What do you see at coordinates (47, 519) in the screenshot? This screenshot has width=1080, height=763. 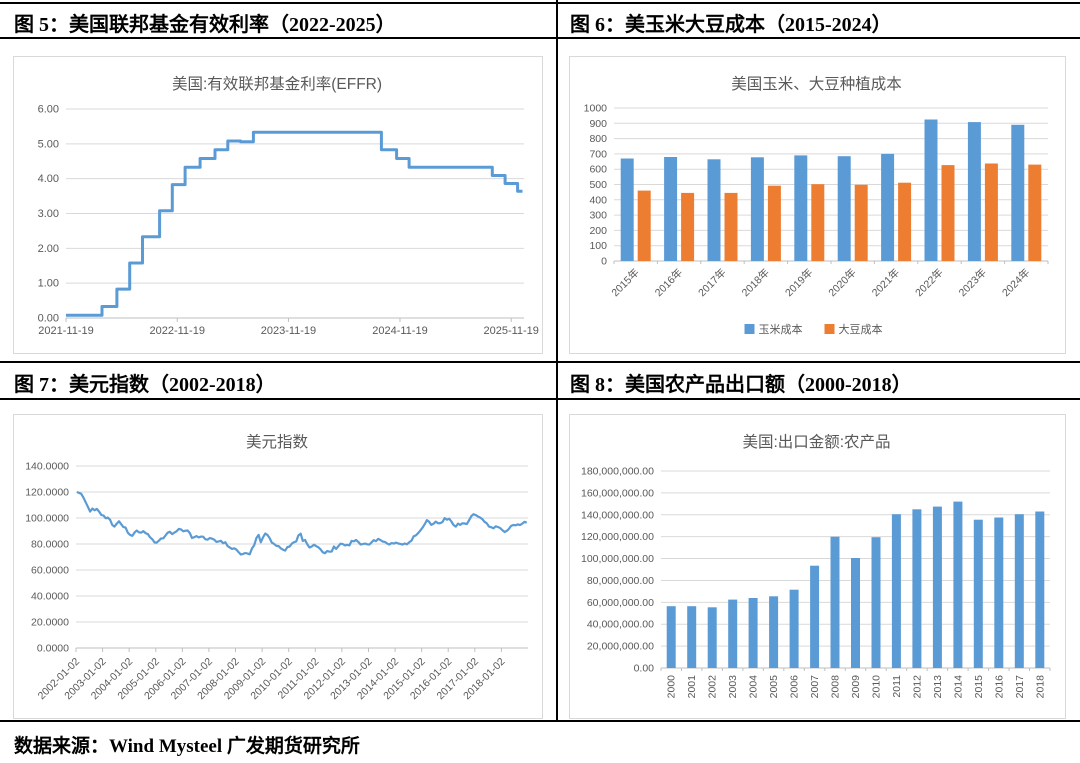 I see `svg-text: 100.0000` at bounding box center [47, 519].